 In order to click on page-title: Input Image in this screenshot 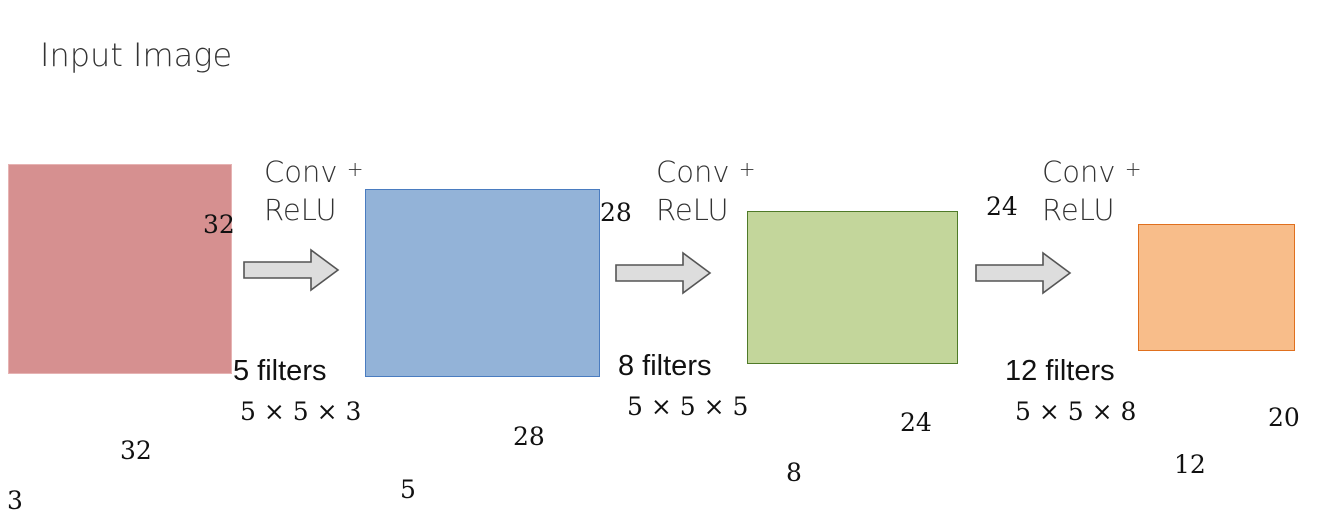, I will do `click(136, 55)`.